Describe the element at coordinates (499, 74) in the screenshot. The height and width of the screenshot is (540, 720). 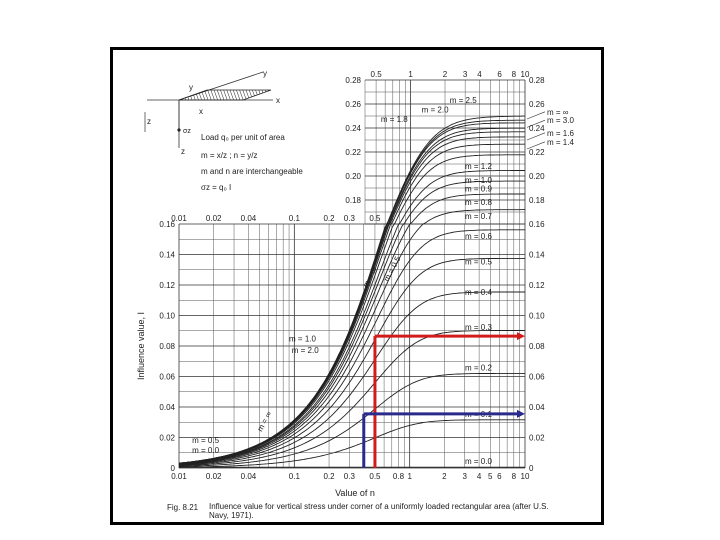
I see `x-tick-top-upper: 6` at that location.